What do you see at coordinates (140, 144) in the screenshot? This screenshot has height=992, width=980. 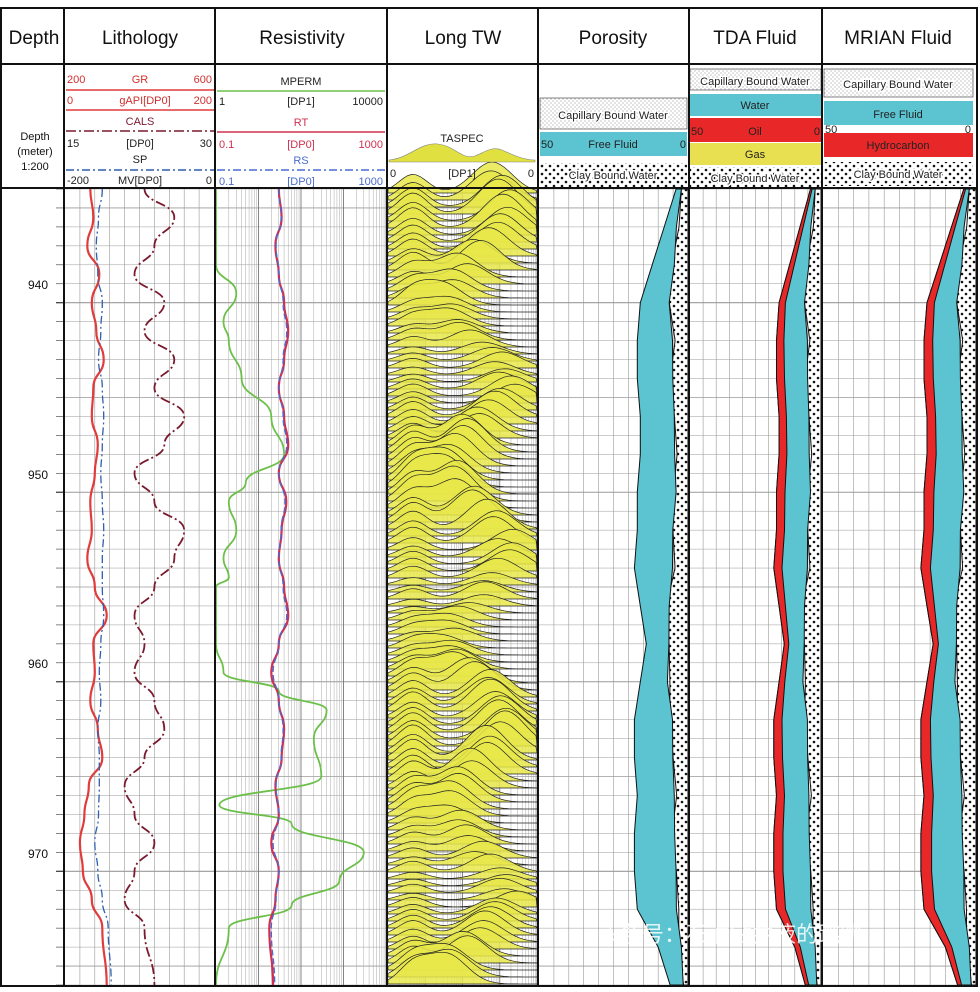 I see `cals-unit: [DP0]` at bounding box center [140, 144].